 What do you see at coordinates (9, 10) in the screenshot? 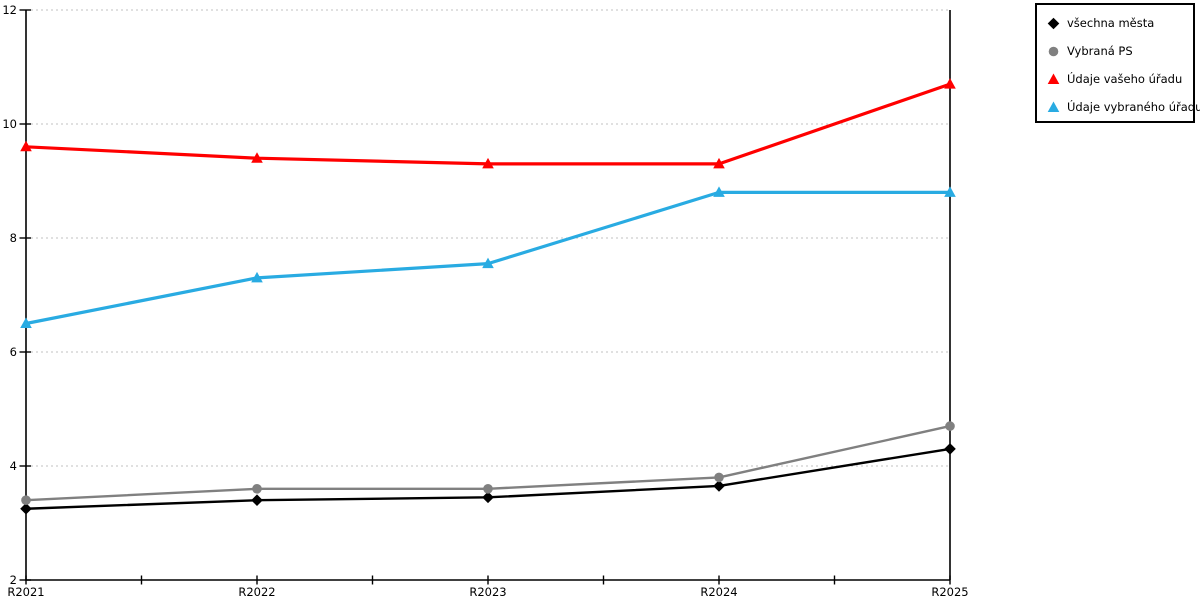
I see `y-axis-label: 12` at bounding box center [9, 10].